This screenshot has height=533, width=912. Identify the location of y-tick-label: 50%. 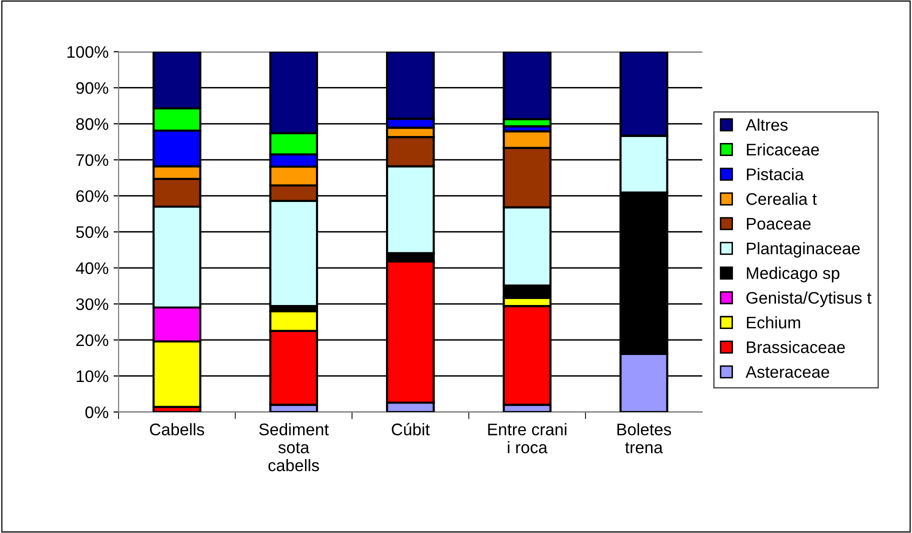
(92, 232).